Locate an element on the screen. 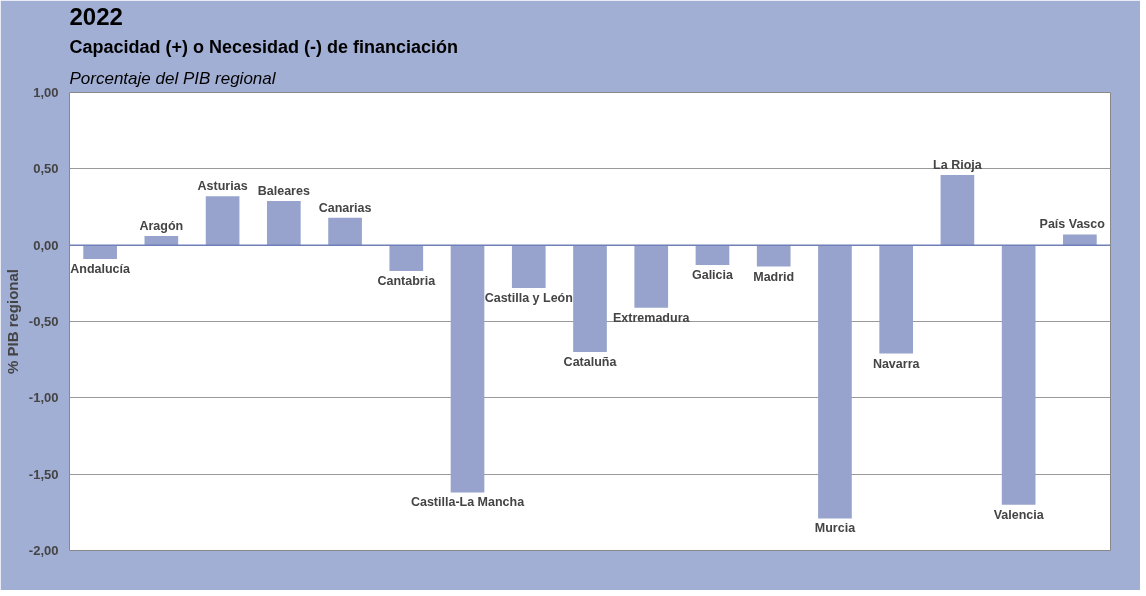  x-tick-label: Murcia is located at coordinates (835, 528).